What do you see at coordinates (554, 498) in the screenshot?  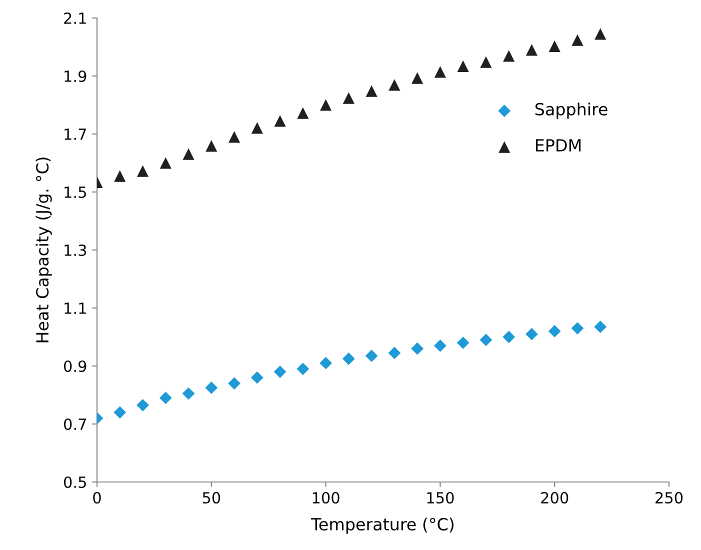 I see `x-tick-label: 200` at bounding box center [554, 498].